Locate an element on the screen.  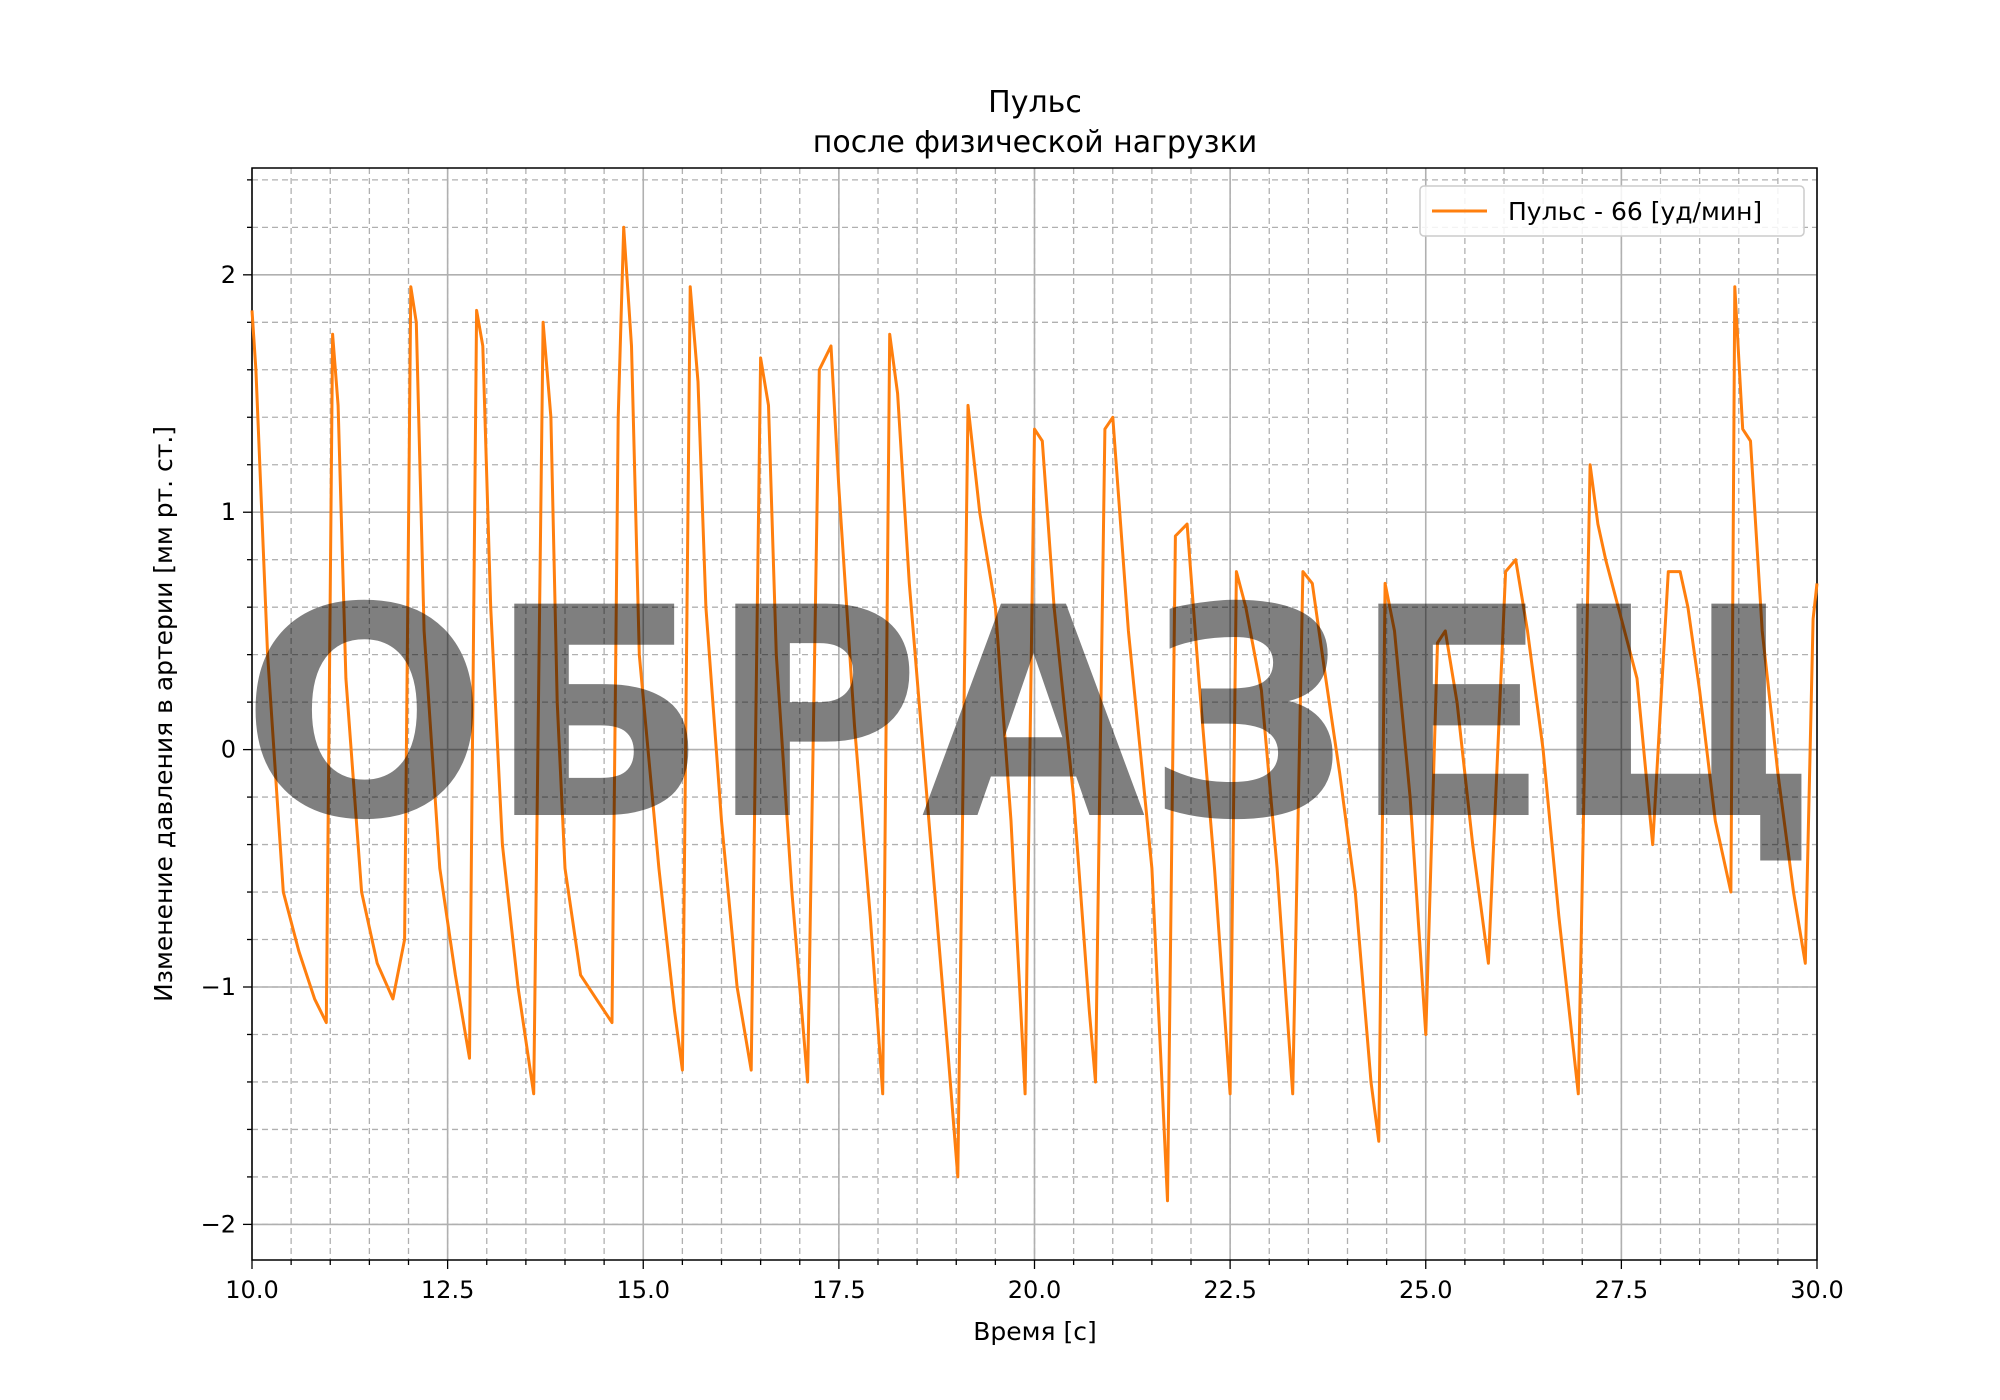
x-tick-label: 25.0 is located at coordinates (1425, 1290).